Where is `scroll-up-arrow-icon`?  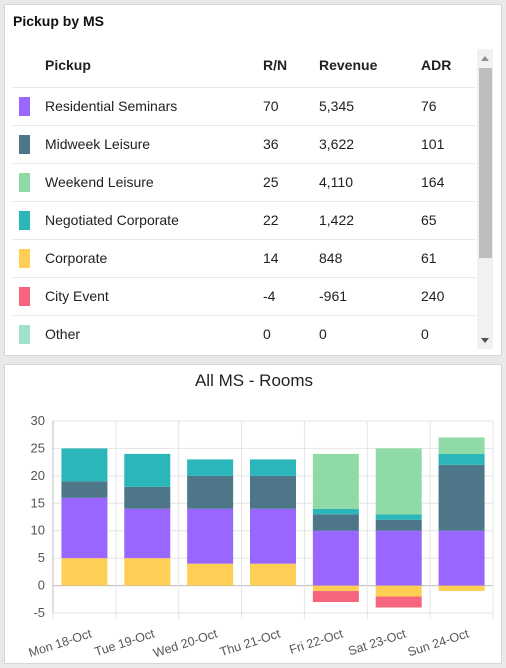 scroll-up-arrow-icon is located at coordinates (485, 58).